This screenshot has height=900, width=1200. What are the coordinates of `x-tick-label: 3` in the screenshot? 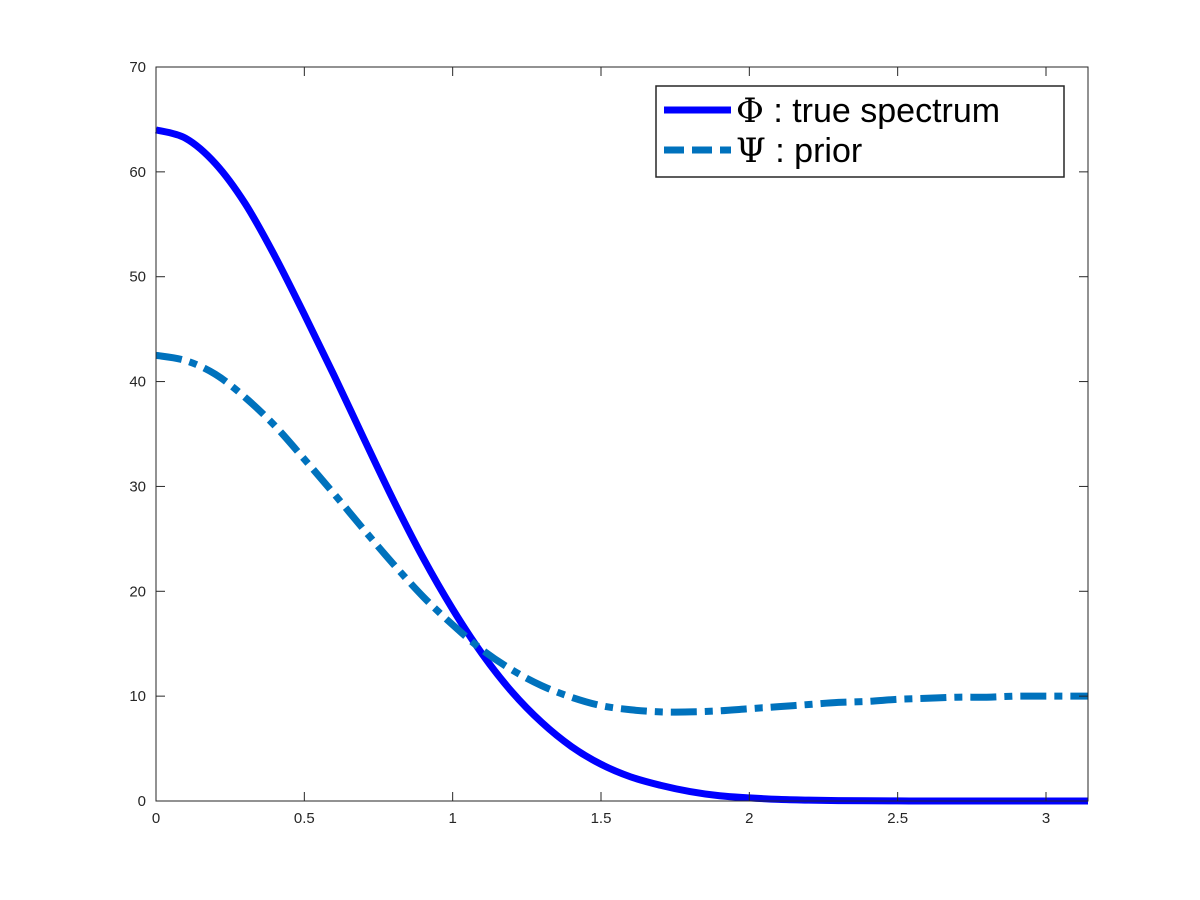 It's located at (1046, 818).